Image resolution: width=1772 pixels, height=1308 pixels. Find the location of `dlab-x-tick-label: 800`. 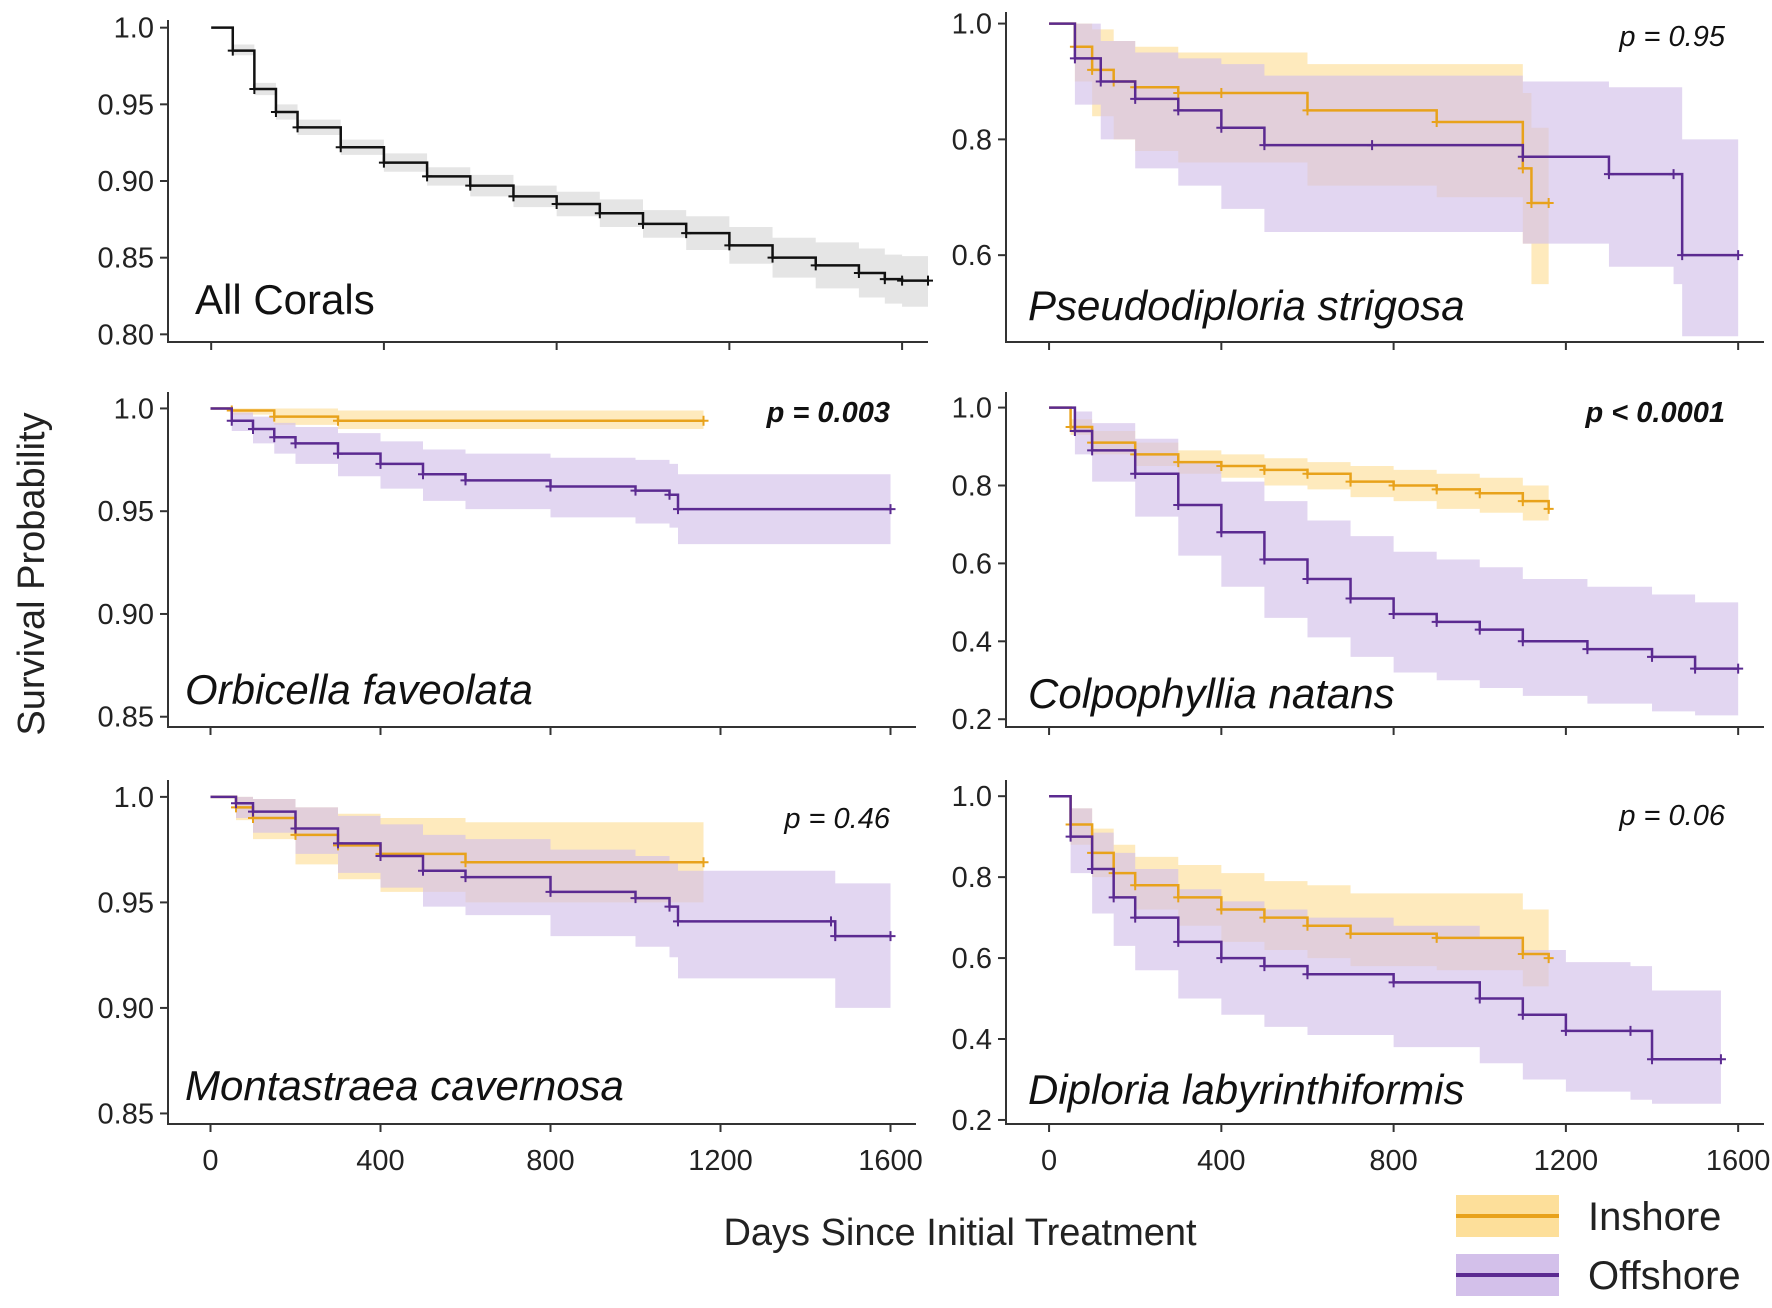

dlab-x-tick-label: 800 is located at coordinates (1393, 1161).